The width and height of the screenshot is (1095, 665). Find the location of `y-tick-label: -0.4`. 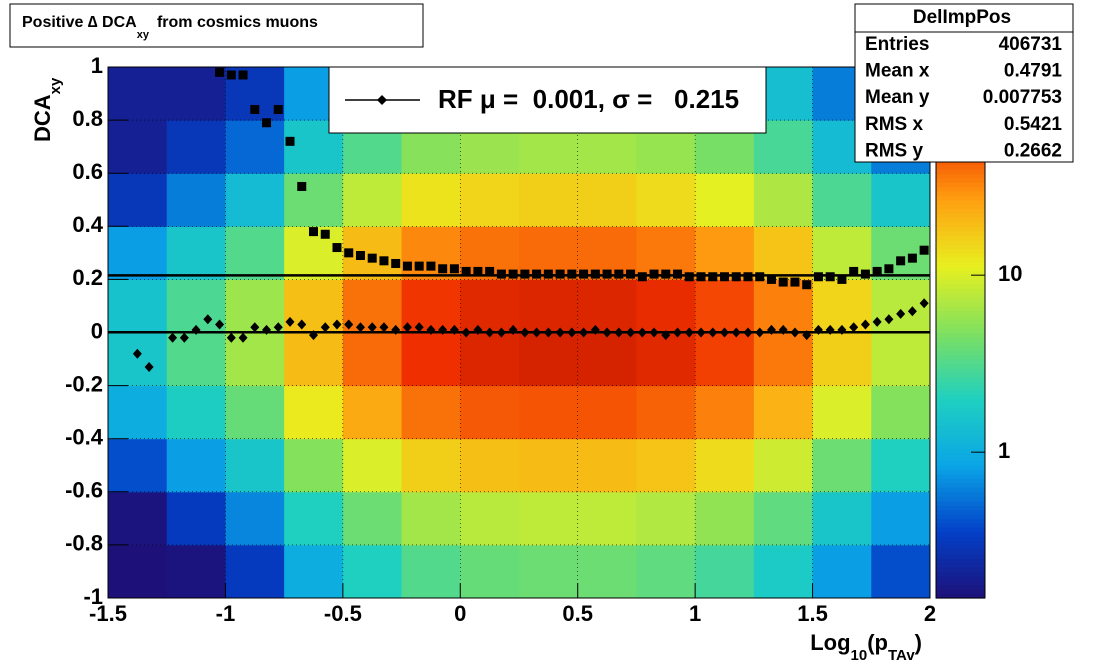

y-tick-label: -0.4 is located at coordinates (84, 437).